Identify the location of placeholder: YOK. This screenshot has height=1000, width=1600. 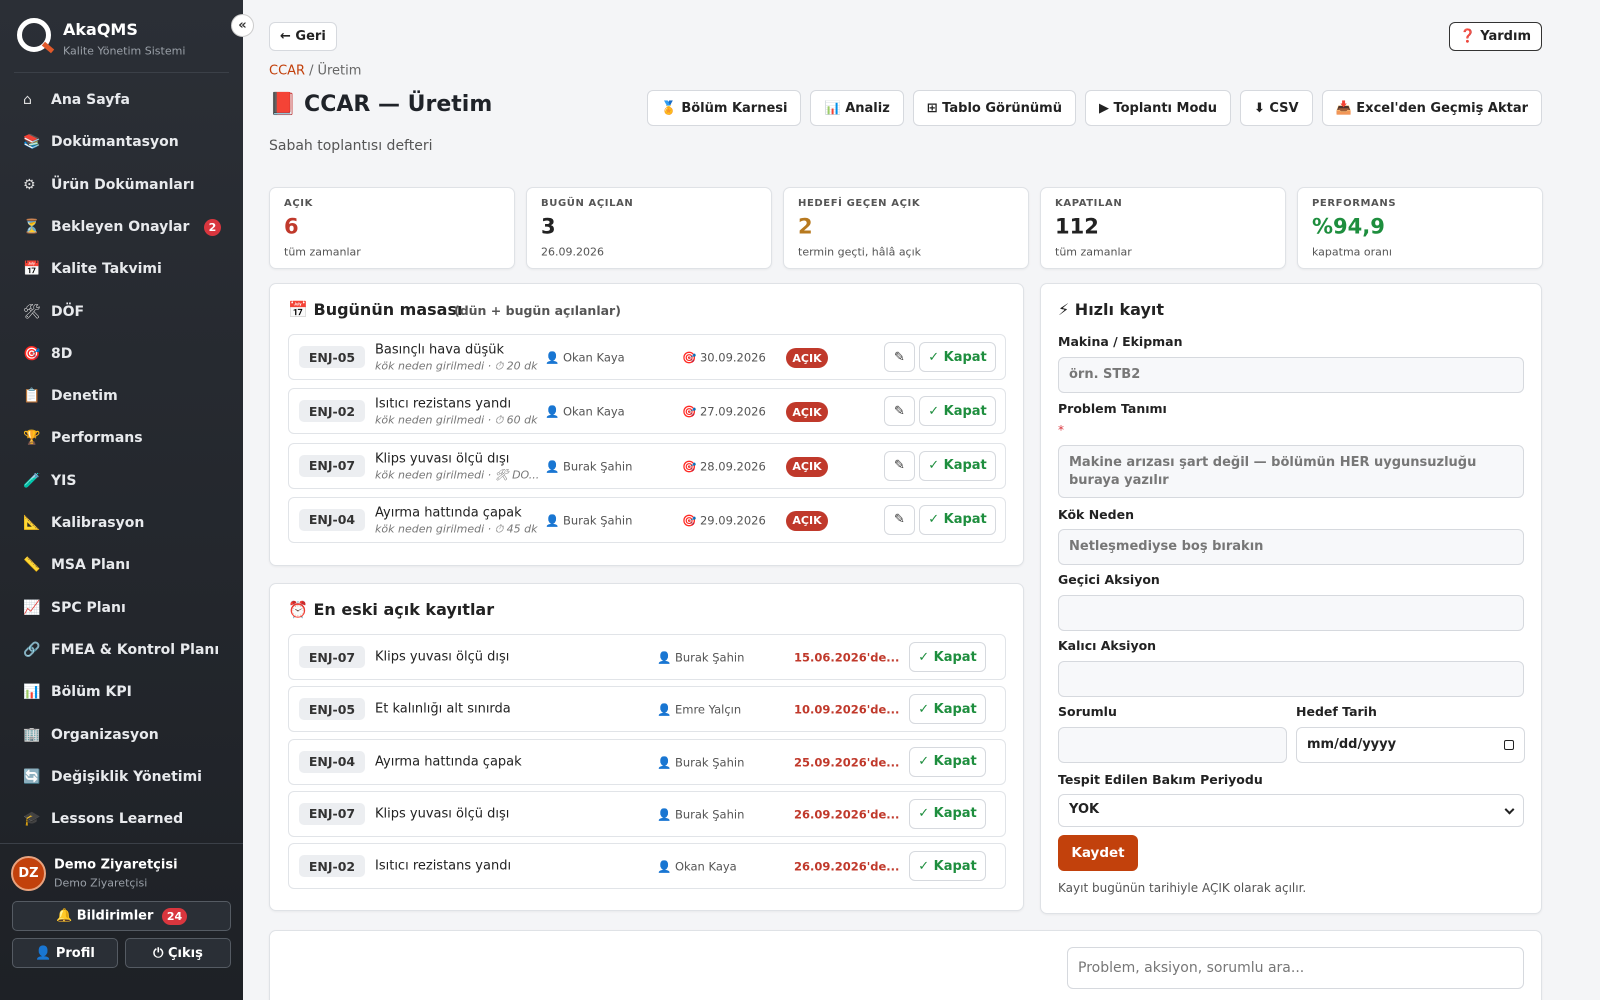
(1084, 810).